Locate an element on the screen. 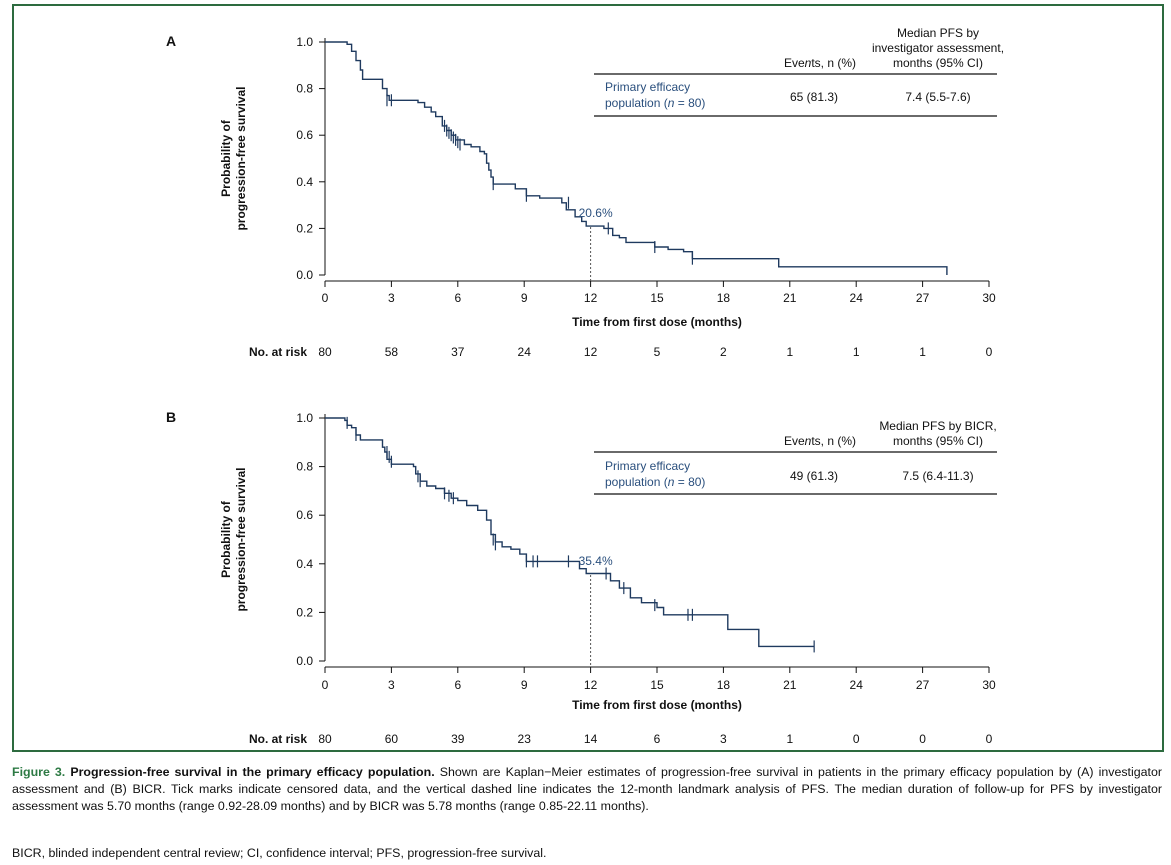  table-value-median: 7.4 (5.5-7.6) is located at coordinates (937, 97).